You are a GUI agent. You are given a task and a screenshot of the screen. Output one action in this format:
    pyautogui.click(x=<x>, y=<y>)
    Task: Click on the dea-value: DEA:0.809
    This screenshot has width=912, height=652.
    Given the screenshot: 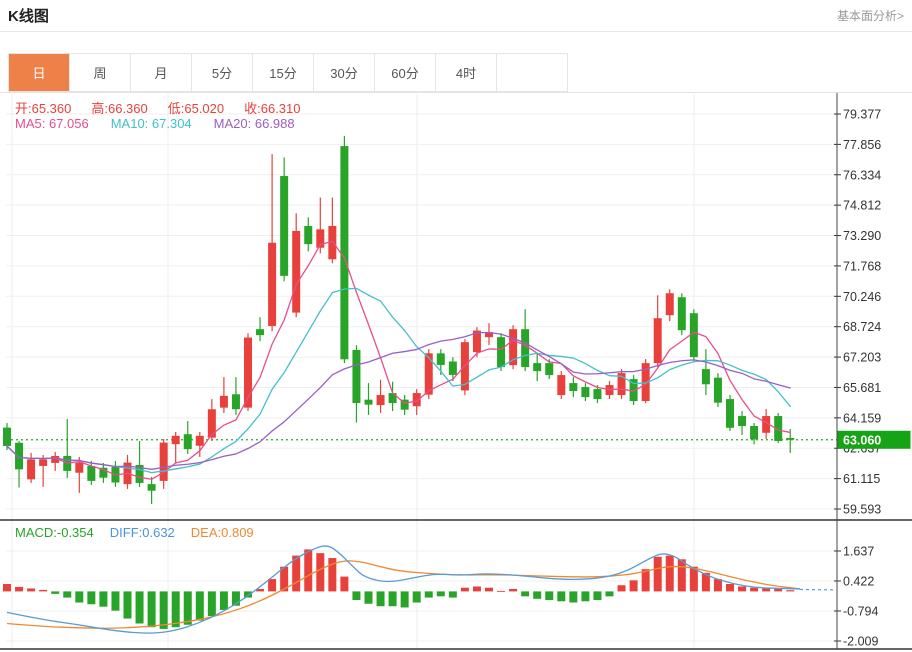 What is the action you would take?
    pyautogui.click(x=222, y=532)
    